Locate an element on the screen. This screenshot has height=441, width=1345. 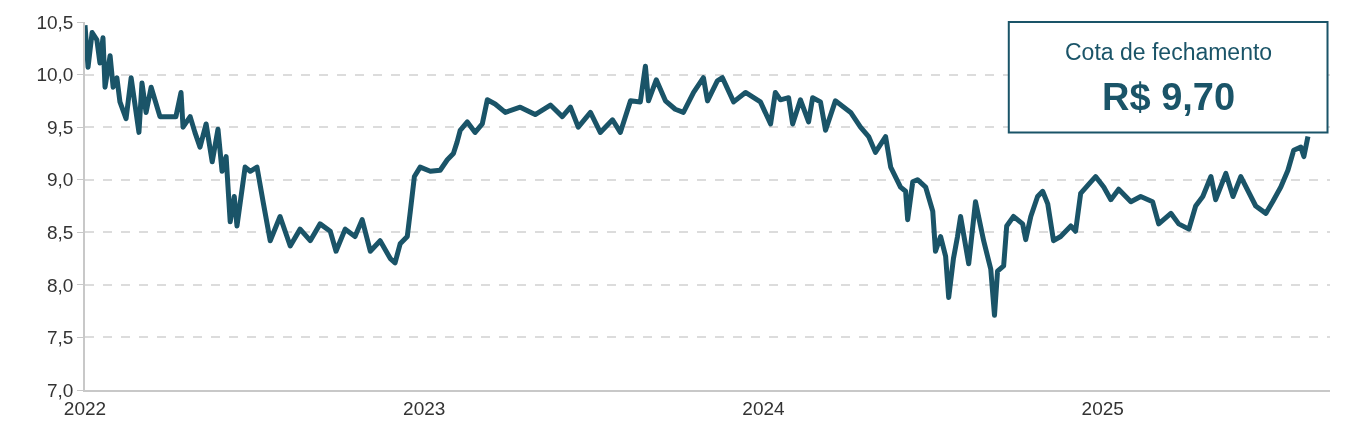
y-tick-label: 9,5 is located at coordinates (60, 127).